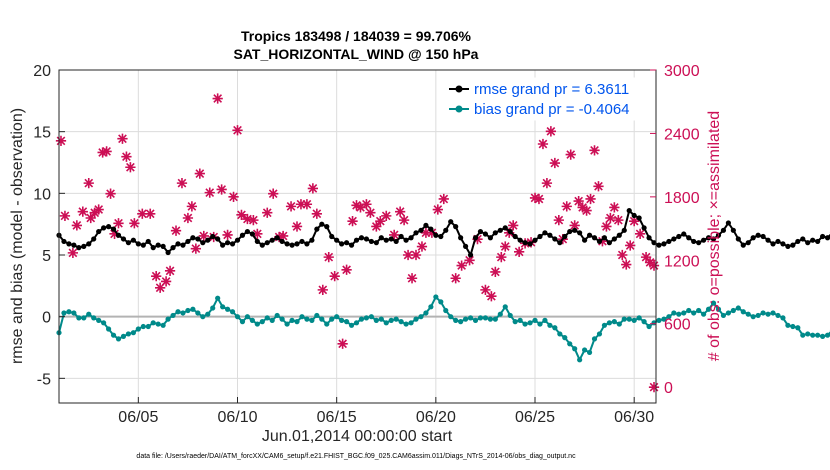  What do you see at coordinates (677, 325) in the screenshot?
I see `y-tick-label-right: 600` at bounding box center [677, 325].